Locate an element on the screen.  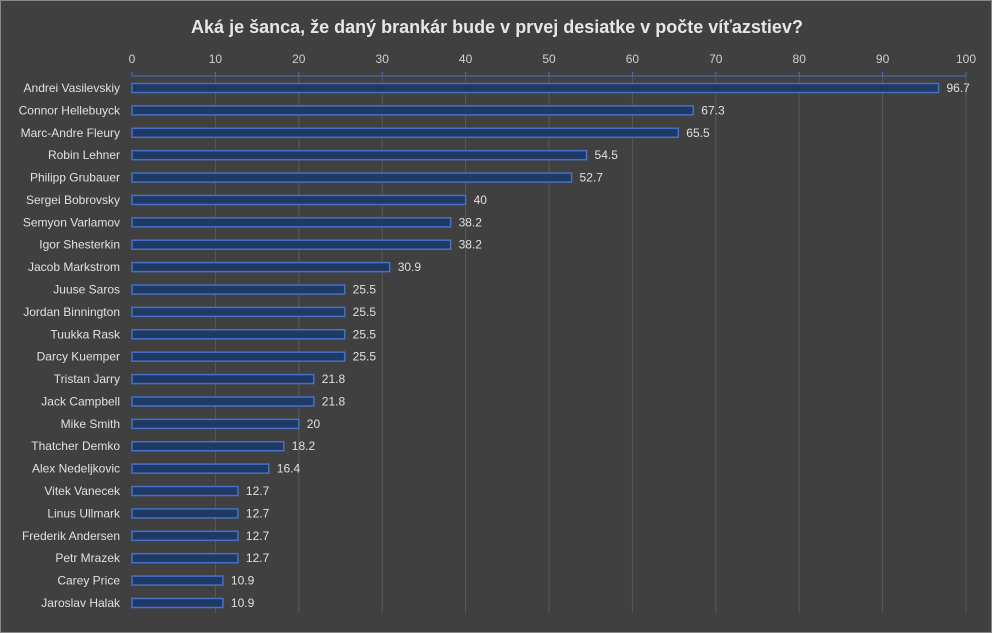
data-label: 18.2 is located at coordinates (304, 446).